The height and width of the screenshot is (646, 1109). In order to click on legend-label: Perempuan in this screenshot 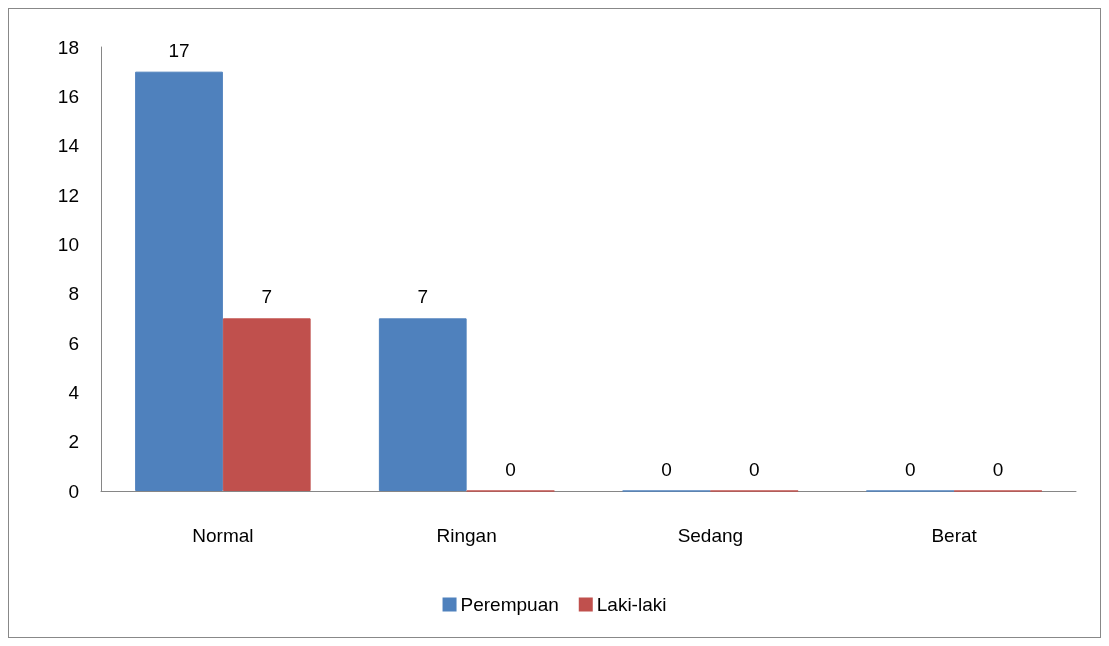, I will do `click(509, 604)`.